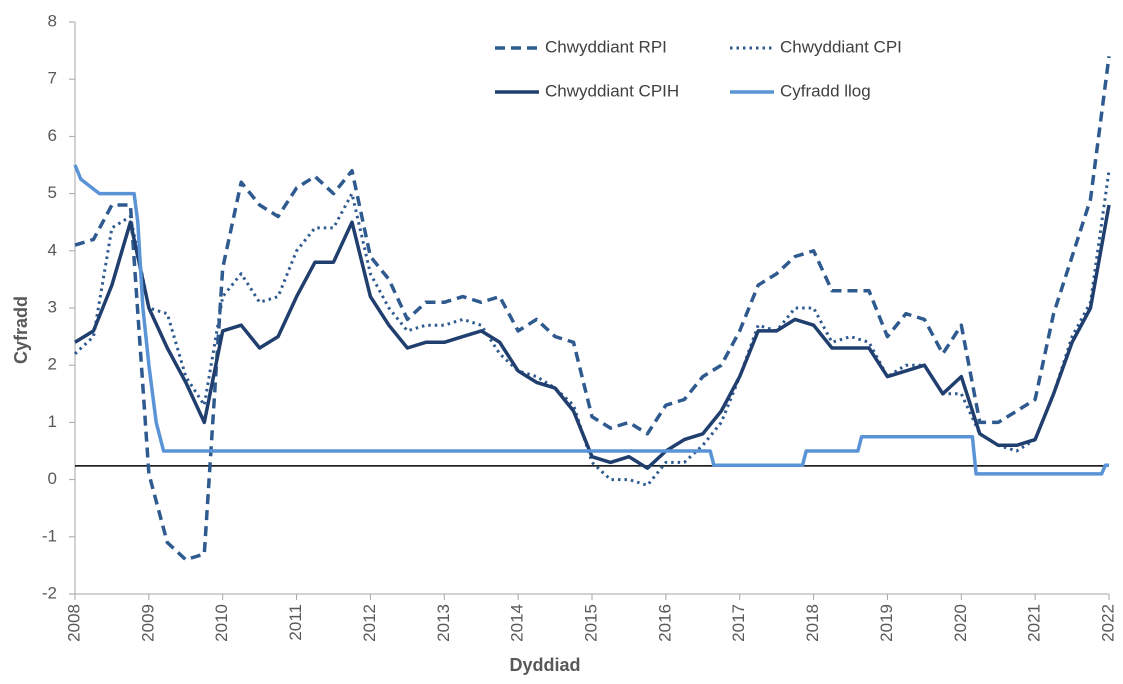 This screenshot has width=1123, height=684. Describe the element at coordinates (52, 364) in the screenshot. I see `y-tick-label: 2` at that location.